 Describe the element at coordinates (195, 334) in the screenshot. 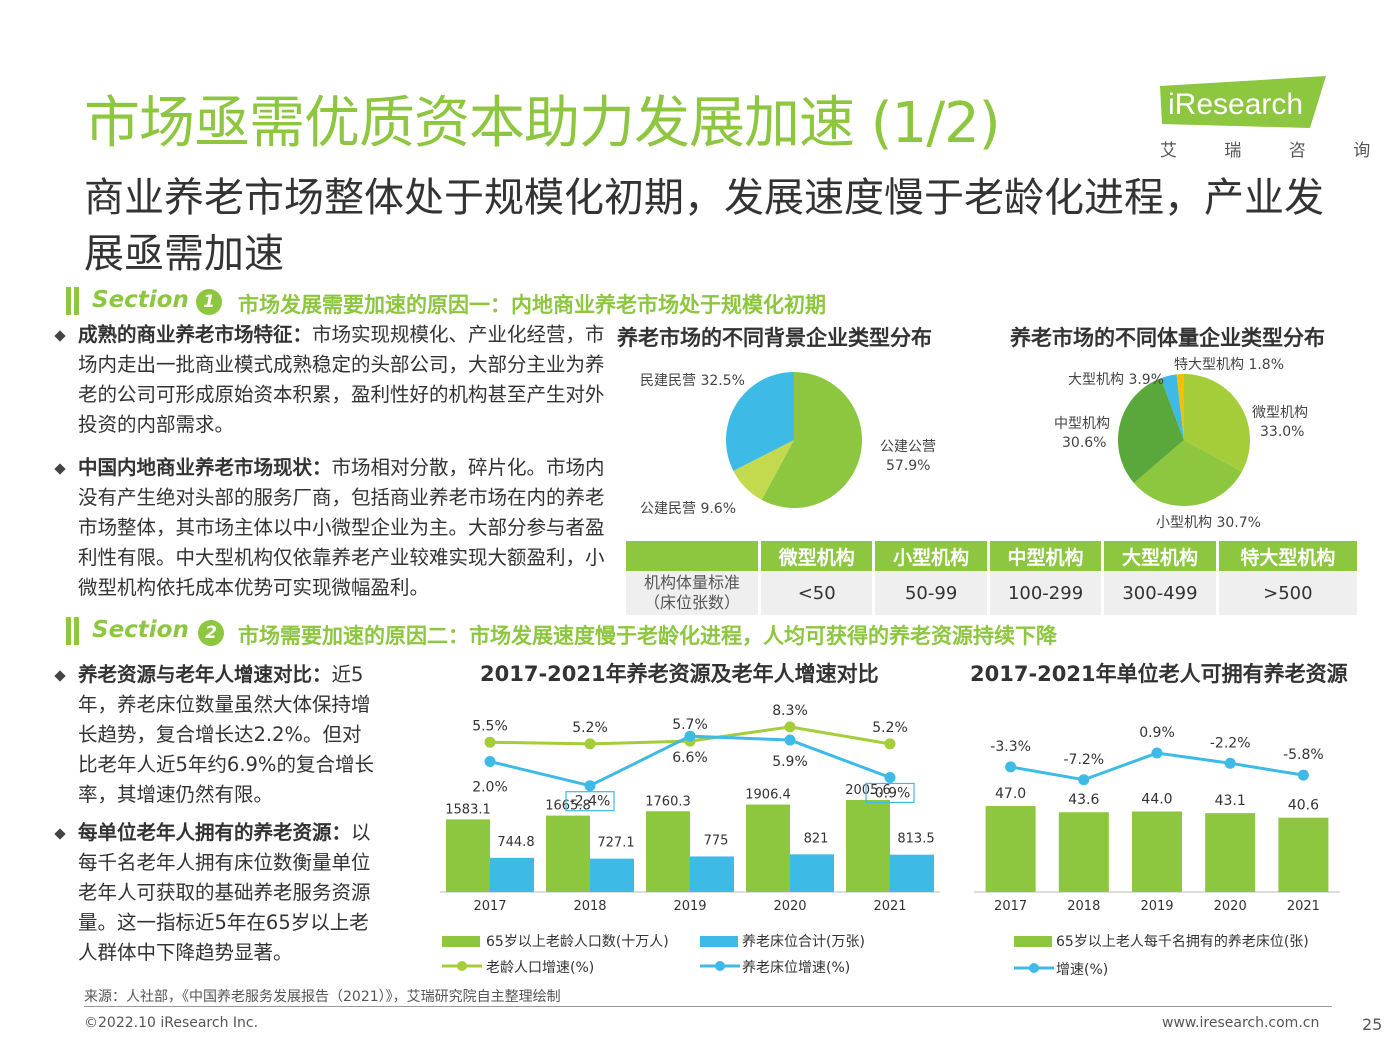

I see `s1-bullet-1-head: 成熟的商业养老市场特征：` at that location.